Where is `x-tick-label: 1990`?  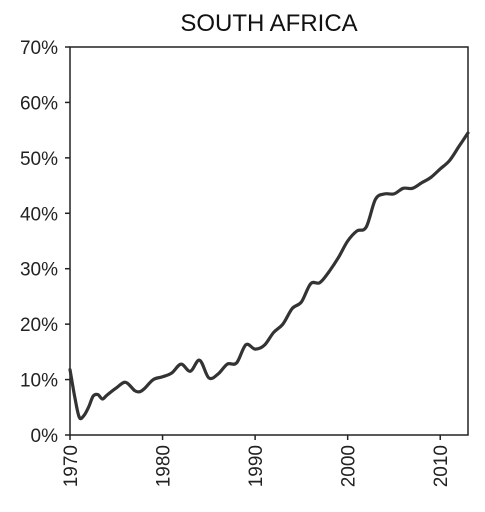 x-tick-label: 1990 is located at coordinates (256, 466).